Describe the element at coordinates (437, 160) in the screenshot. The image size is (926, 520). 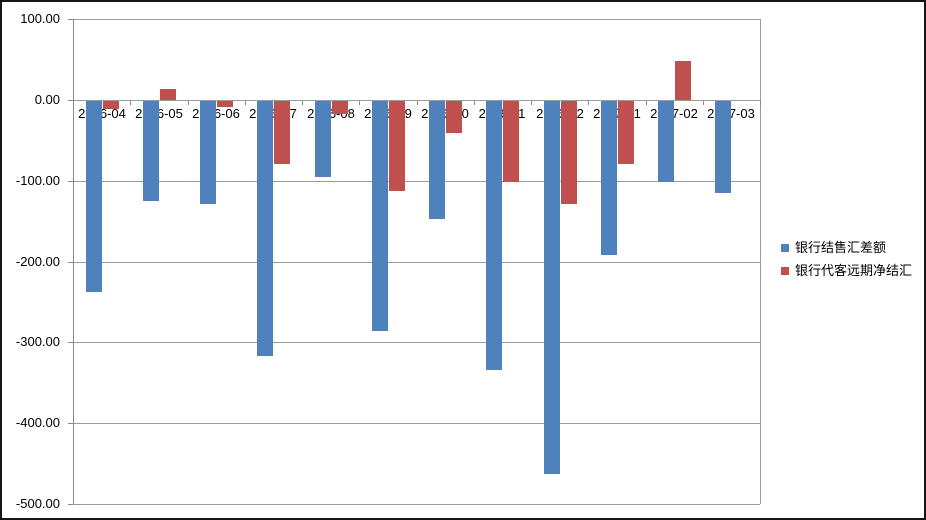
I see `bar-银行结售汇差额-2016-10` at that location.